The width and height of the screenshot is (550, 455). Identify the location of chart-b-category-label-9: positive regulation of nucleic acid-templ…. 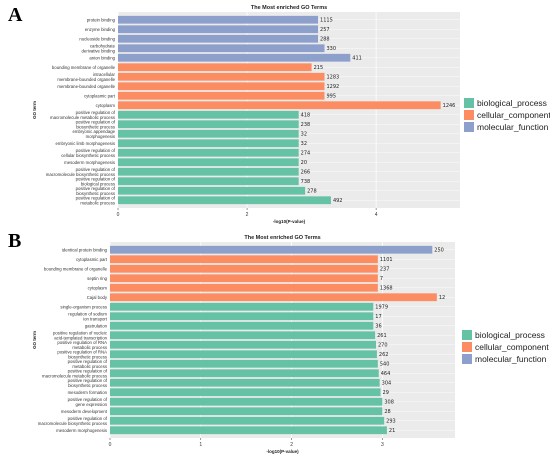
(80, 336).